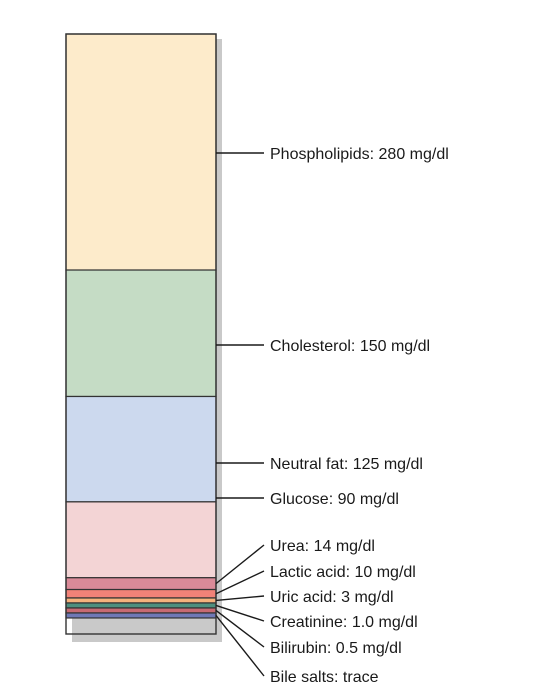 The image size is (535, 690). I want to click on label-phospholipids: Phospholipids: 280 mg/dl, so click(359, 154).